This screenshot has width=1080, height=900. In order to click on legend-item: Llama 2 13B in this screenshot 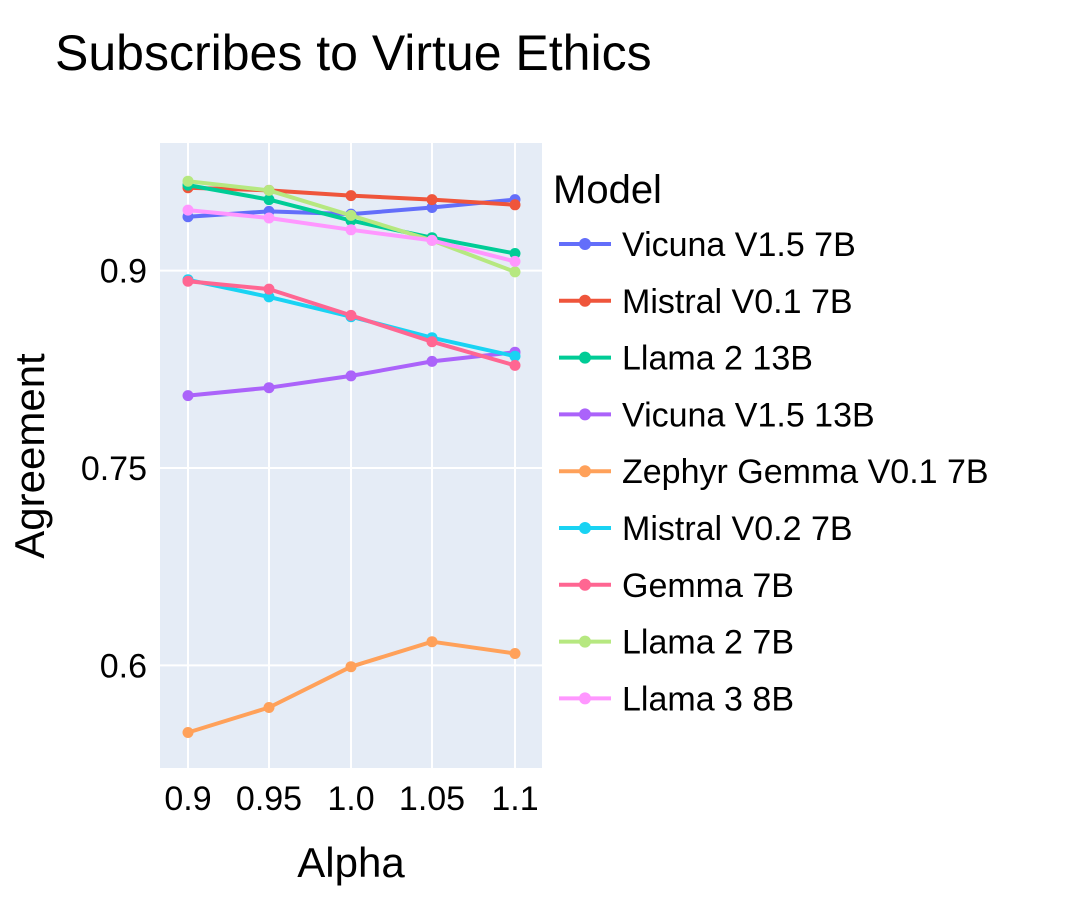, I will do `click(686, 359)`.